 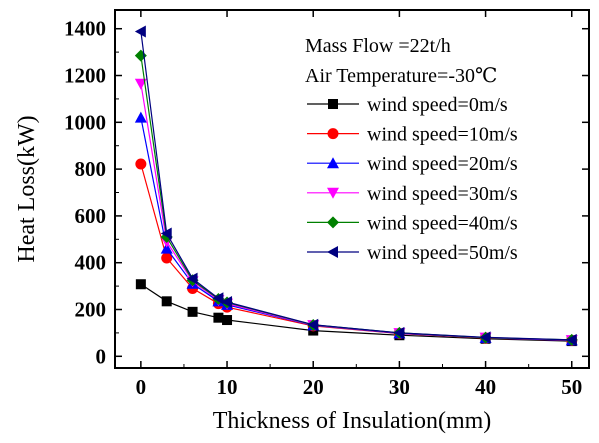 What do you see at coordinates (401, 61) in the screenshot?
I see `annotations: Mass Flow =22t/h Air Temperature=-30℃` at bounding box center [401, 61].